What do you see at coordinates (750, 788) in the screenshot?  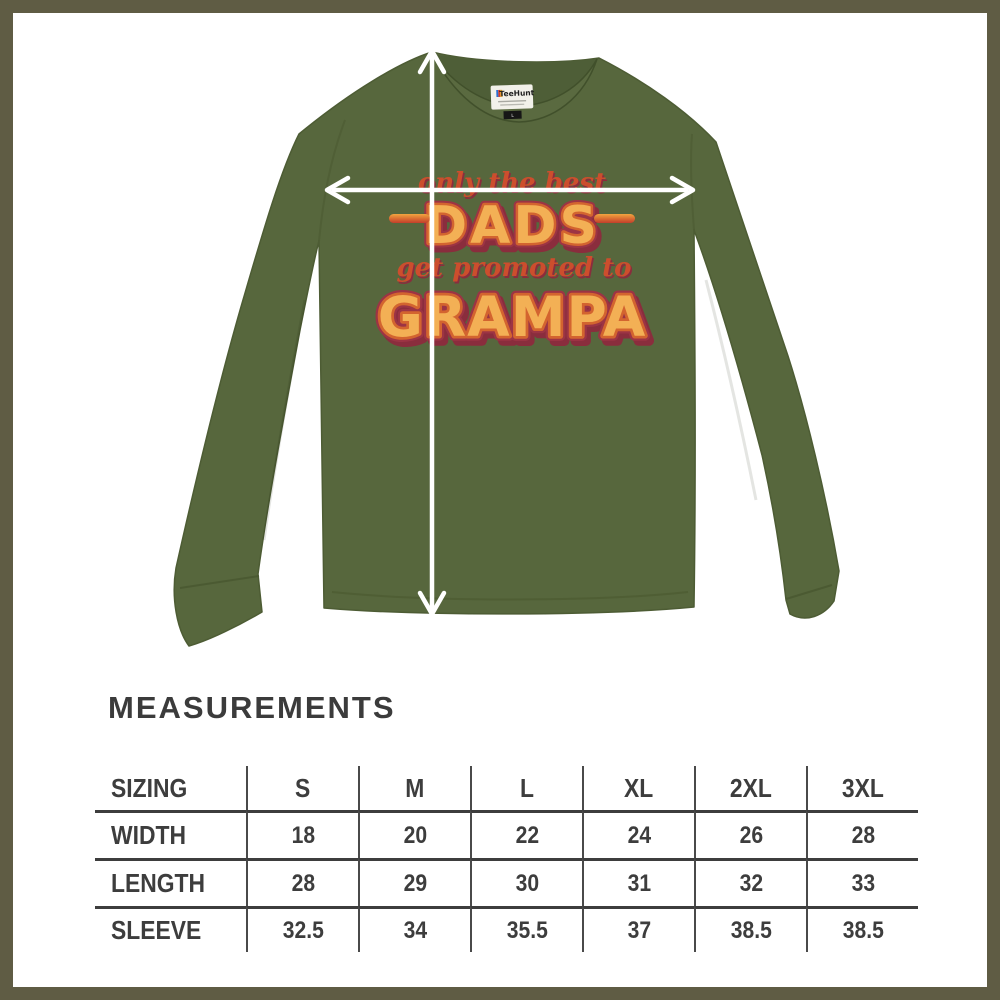 I see `header-cell-2xl: 2XL` at bounding box center [750, 788].